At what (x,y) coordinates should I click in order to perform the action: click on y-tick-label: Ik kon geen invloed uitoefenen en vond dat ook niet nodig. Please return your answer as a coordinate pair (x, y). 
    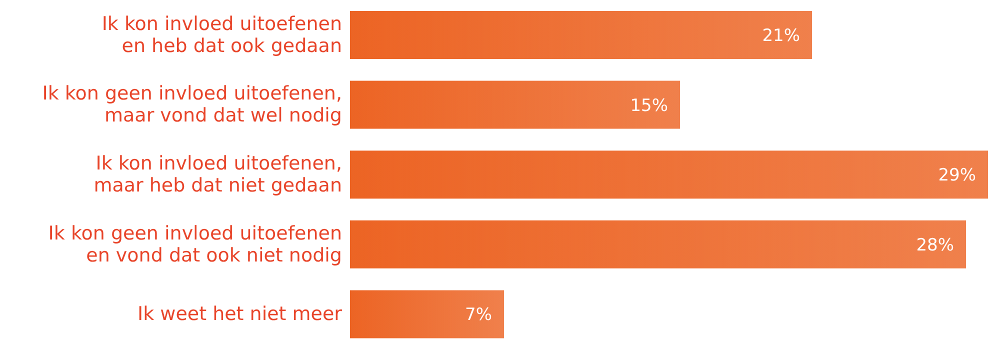
    Looking at the image, I should click on (195, 244).